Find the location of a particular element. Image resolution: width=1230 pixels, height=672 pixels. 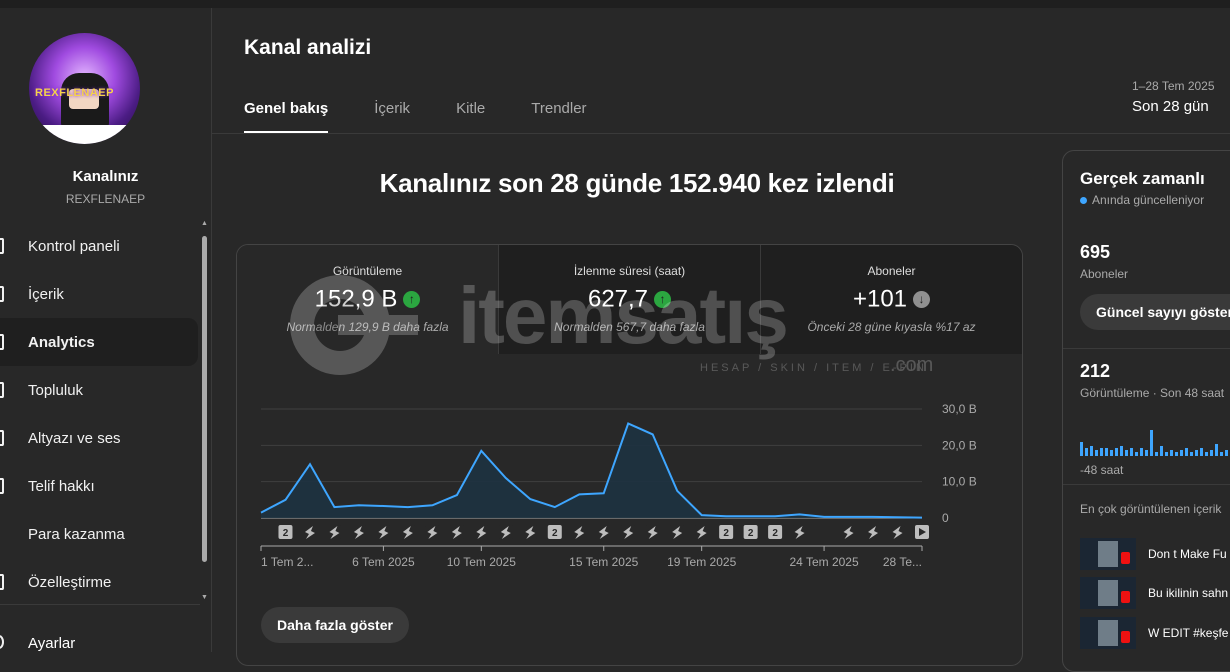

top-content-item: W EDIT #keşfe is located at coordinates (1155, 633).